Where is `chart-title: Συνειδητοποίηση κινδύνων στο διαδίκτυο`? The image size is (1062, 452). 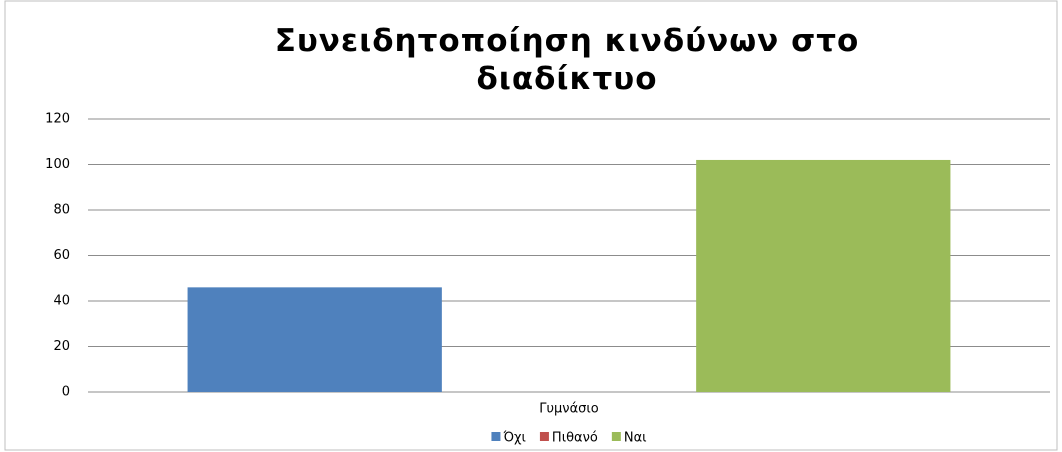
chart-title: Συνειδητοποίηση κινδύνων στο διαδίκτυο is located at coordinates (567, 60).